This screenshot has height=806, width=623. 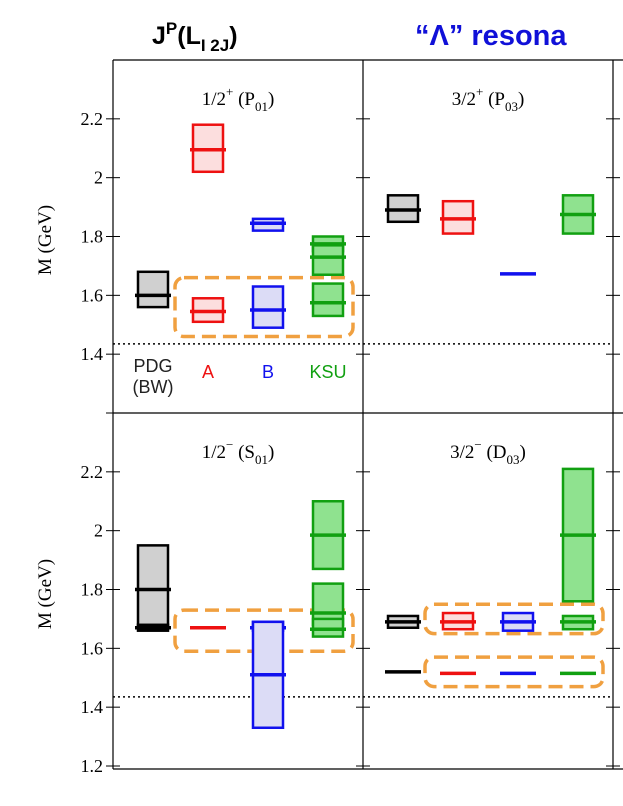 I want to click on legend-label-a: A, so click(x=208, y=372).